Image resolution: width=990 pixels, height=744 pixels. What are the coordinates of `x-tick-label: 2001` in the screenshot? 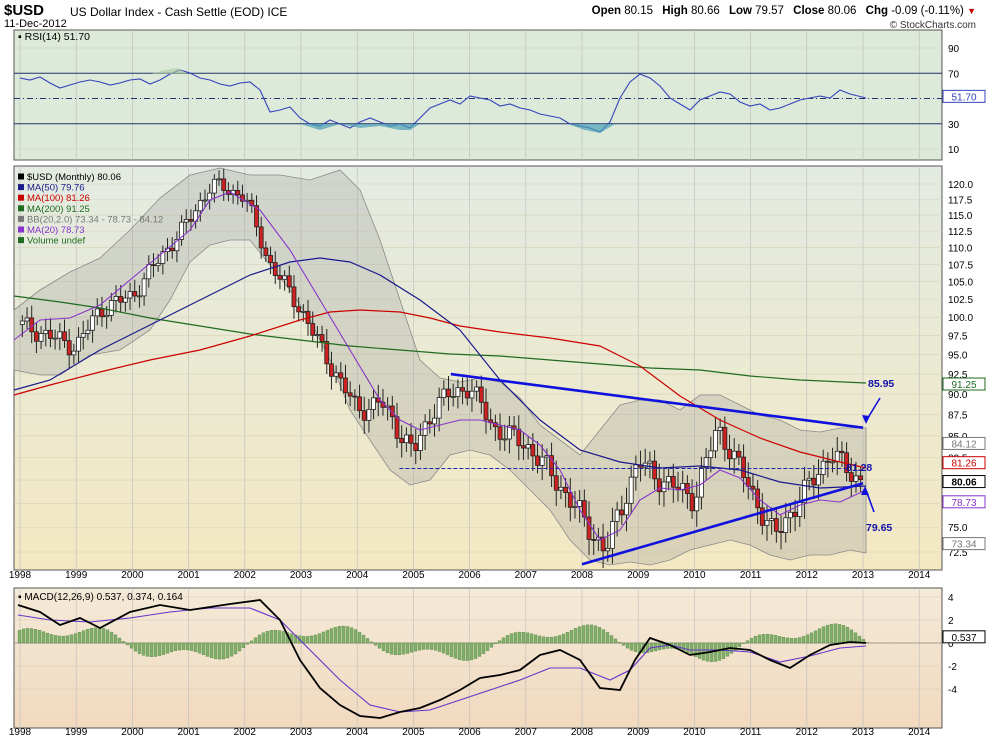 It's located at (188, 575).